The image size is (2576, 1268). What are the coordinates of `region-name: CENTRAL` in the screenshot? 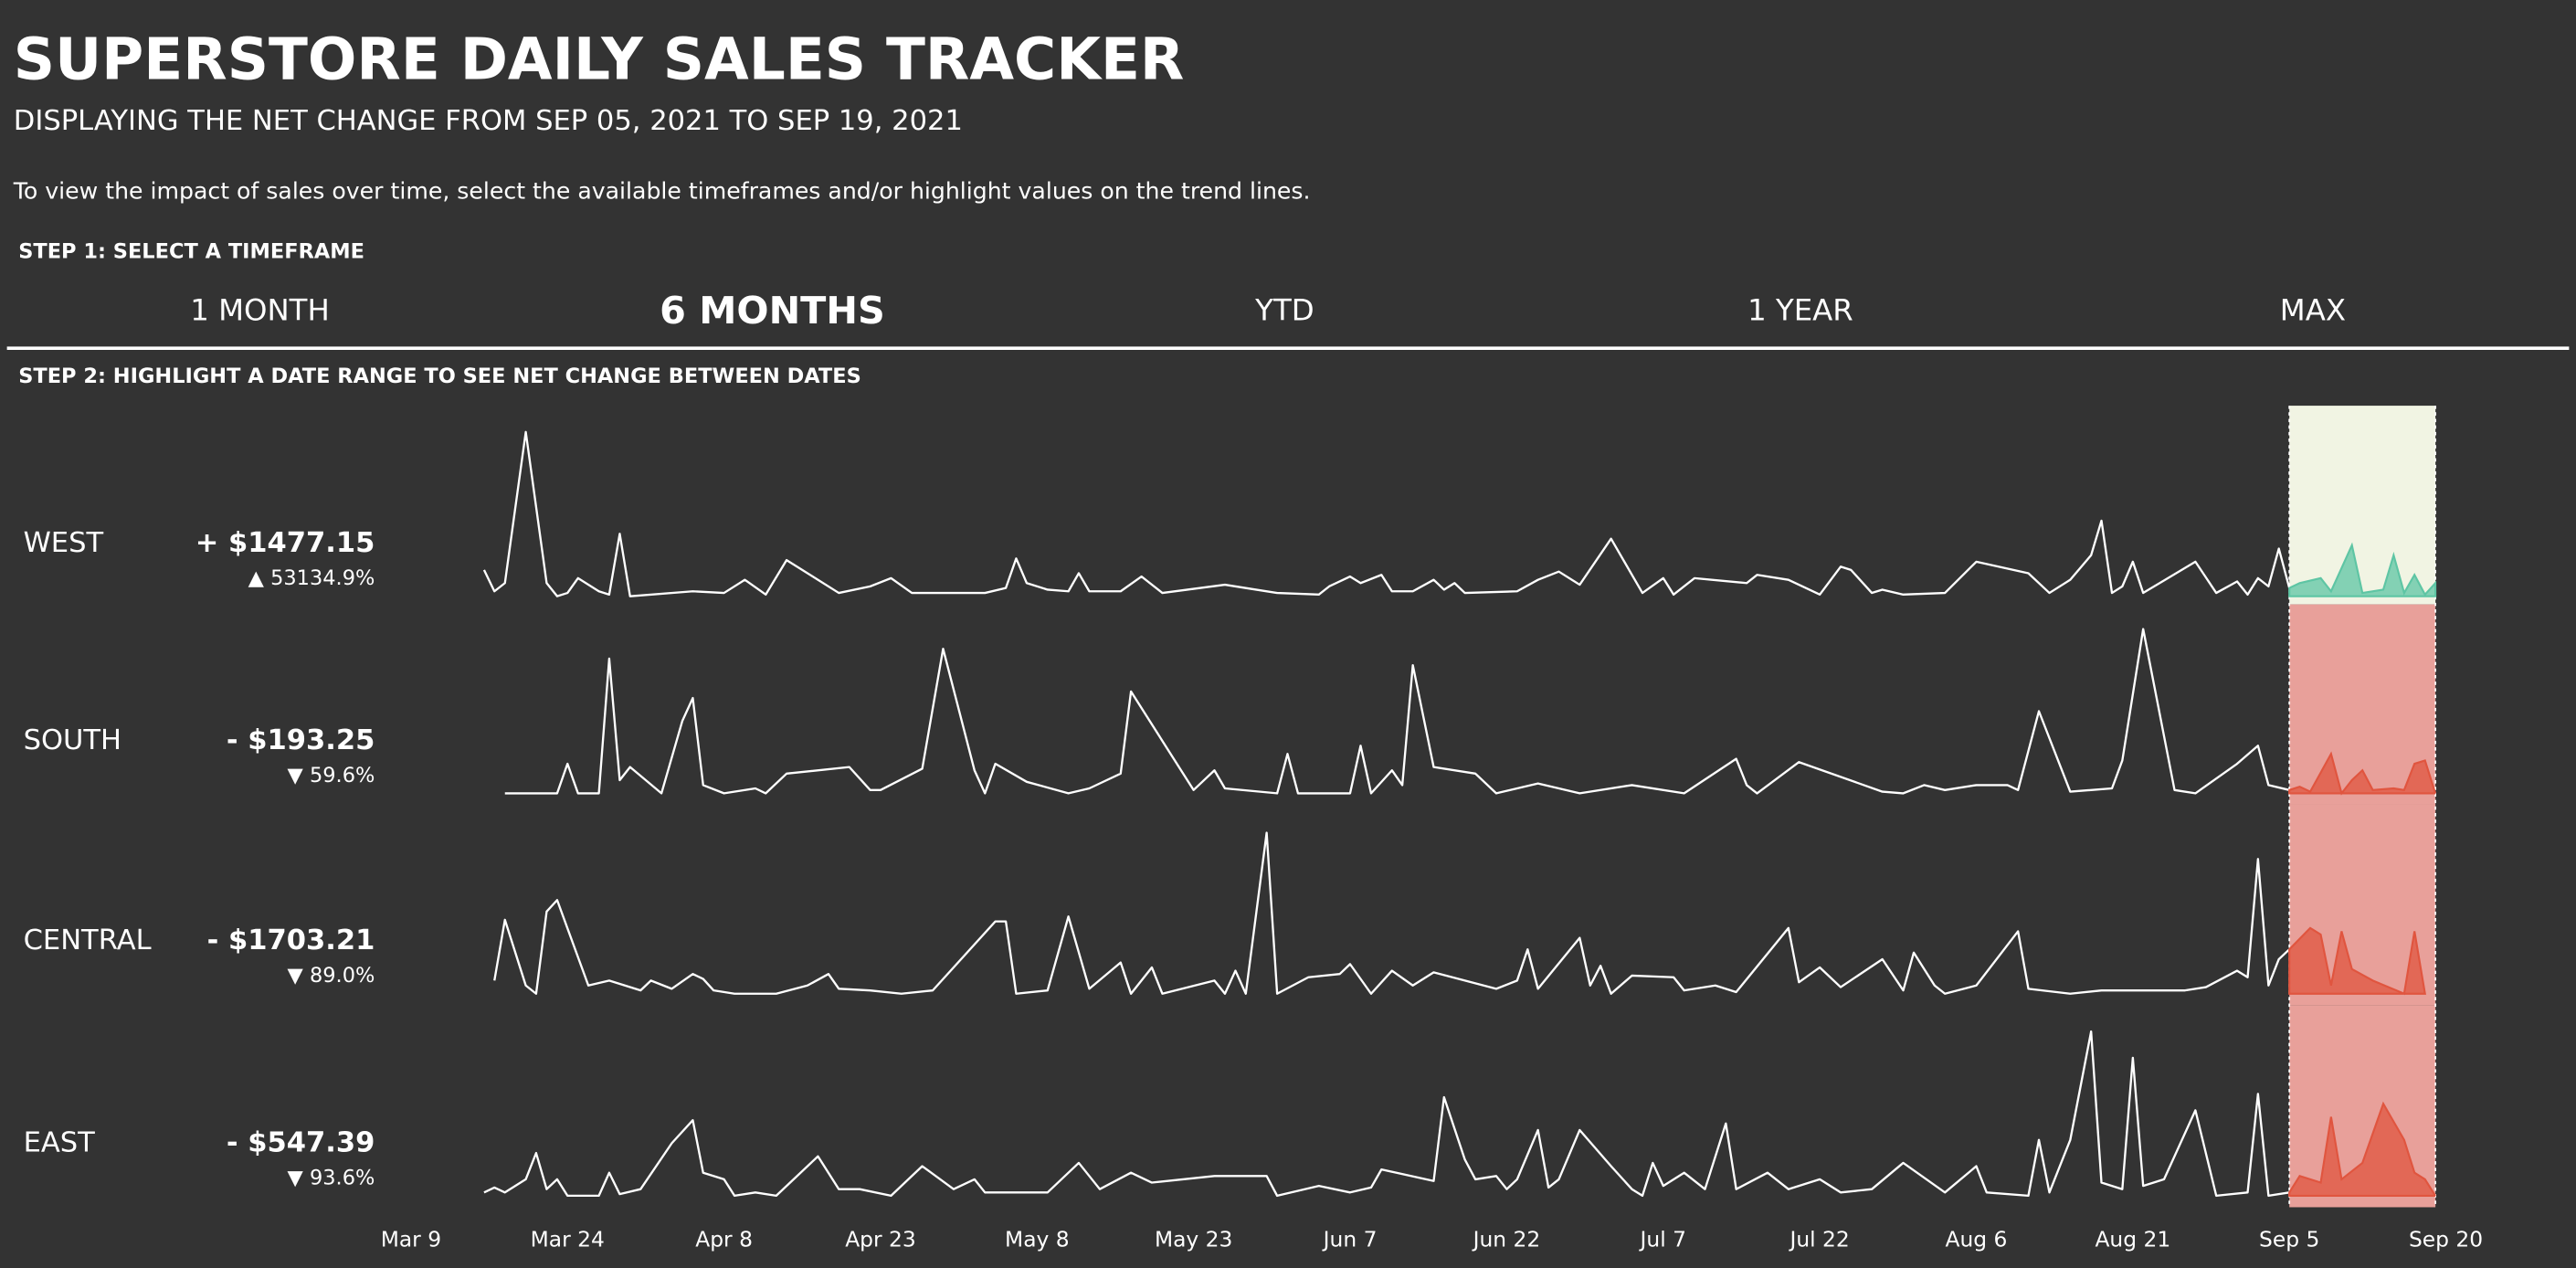 It's located at (88, 941).